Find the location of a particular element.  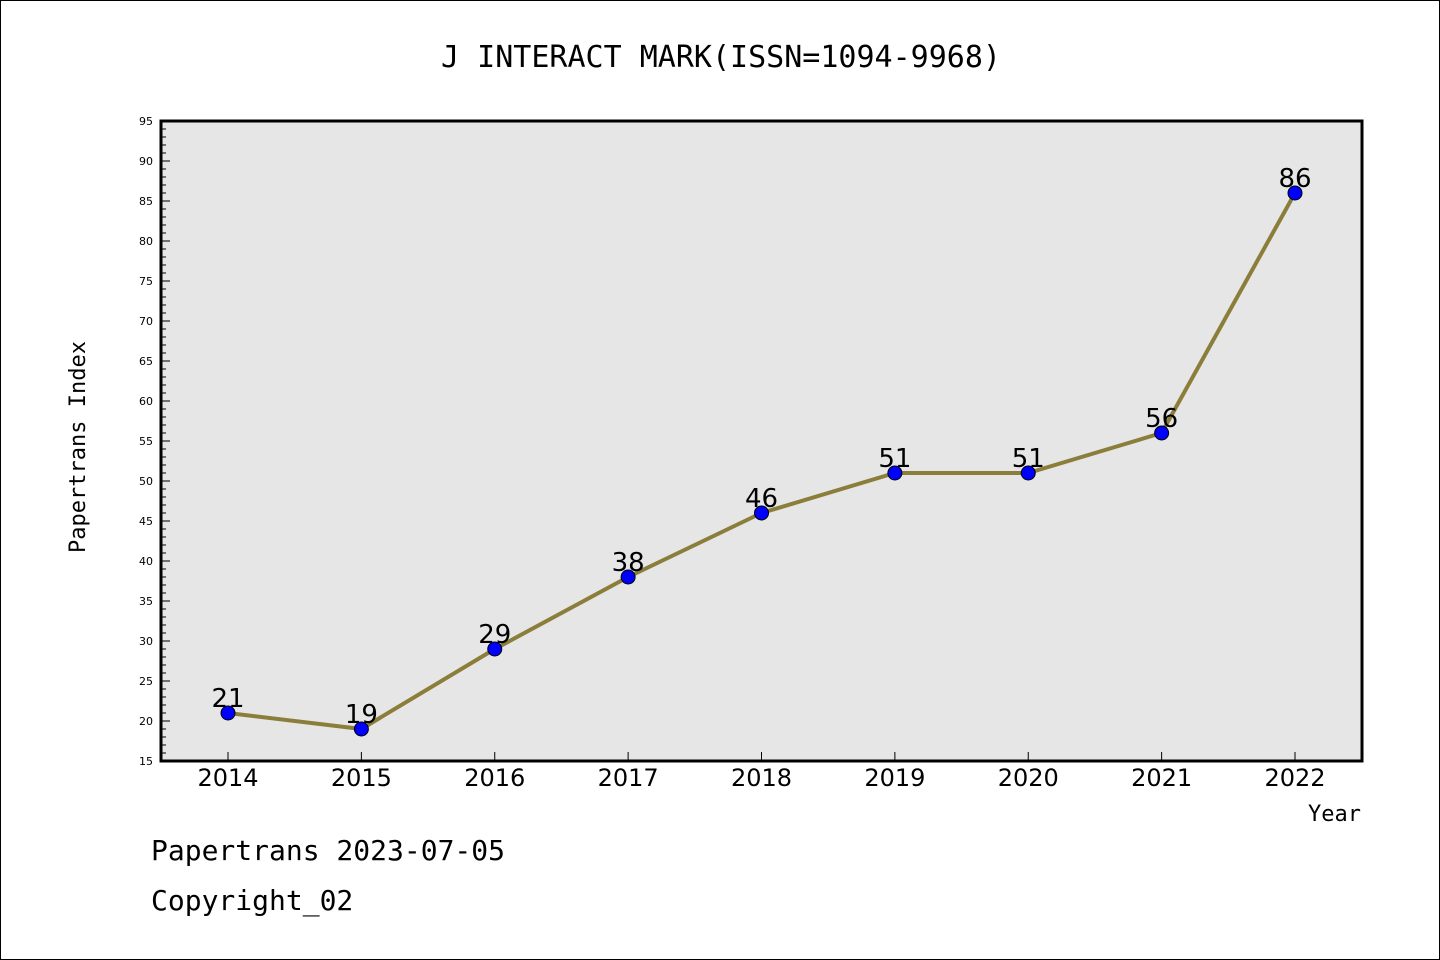

x-tick-label: 2021 is located at coordinates (1161, 778).